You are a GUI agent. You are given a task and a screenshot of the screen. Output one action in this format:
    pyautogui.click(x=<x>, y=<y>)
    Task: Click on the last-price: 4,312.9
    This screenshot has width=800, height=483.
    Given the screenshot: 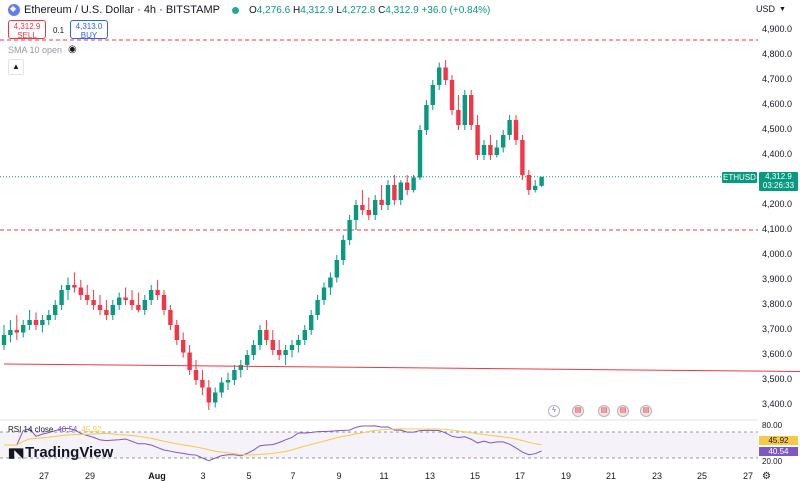 What is the action you would take?
    pyautogui.click(x=778, y=176)
    